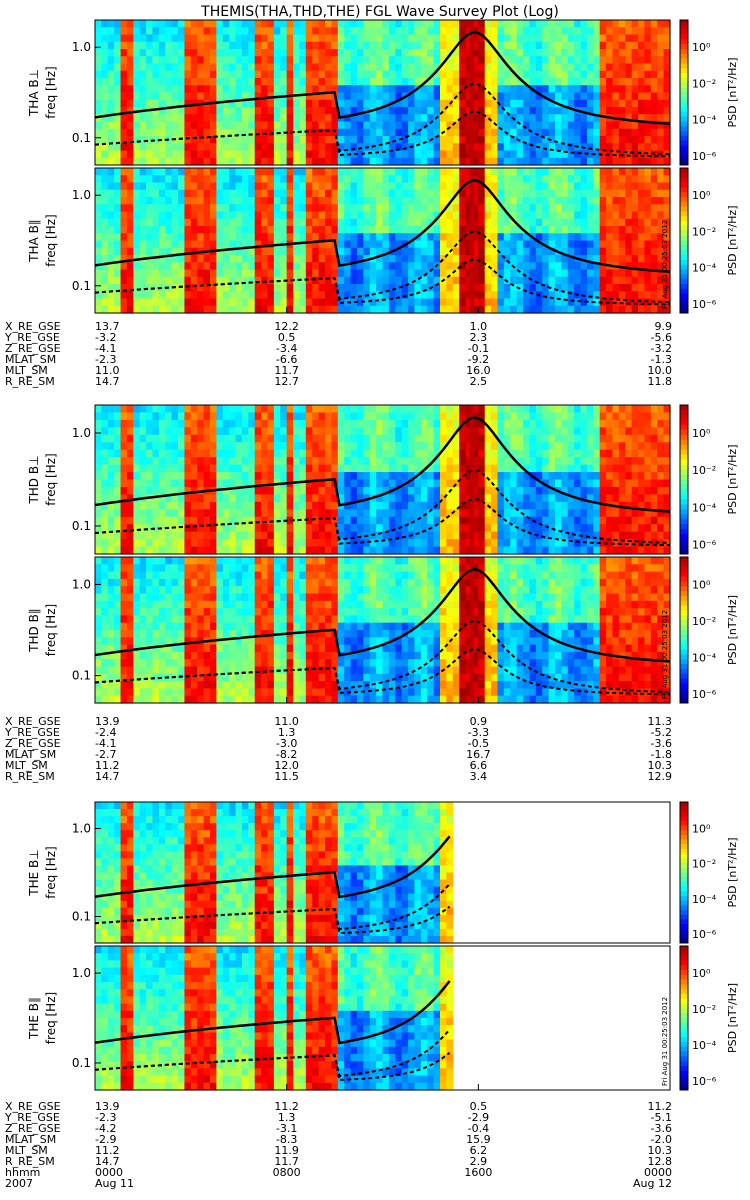 Image resolution: width=750 pixels, height=1200 pixels. What do you see at coordinates (661, 337) in the screenshot?
I see `orbit-value: -5.6` at bounding box center [661, 337].